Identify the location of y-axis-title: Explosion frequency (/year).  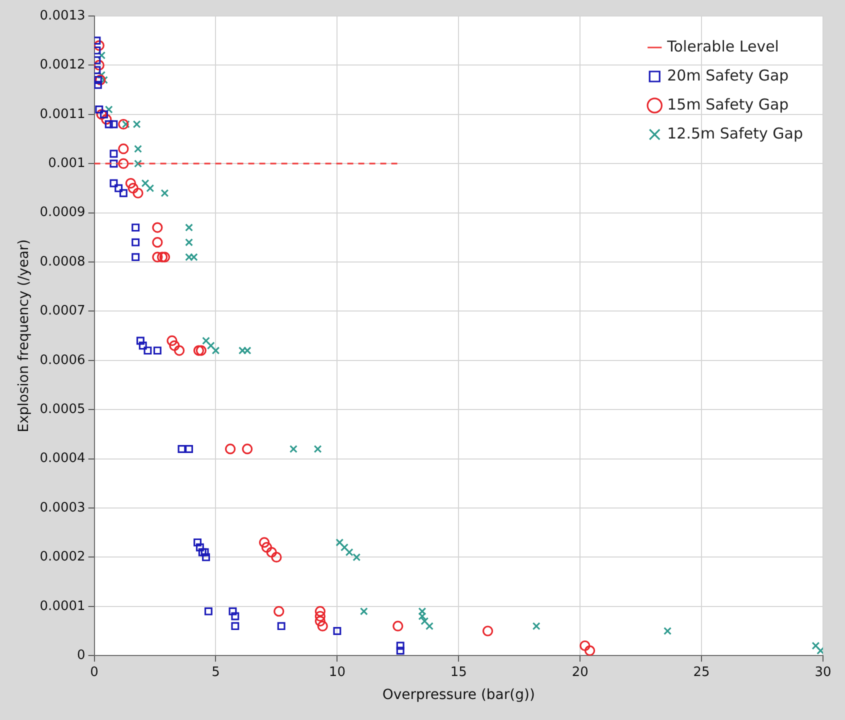
(24, 335).